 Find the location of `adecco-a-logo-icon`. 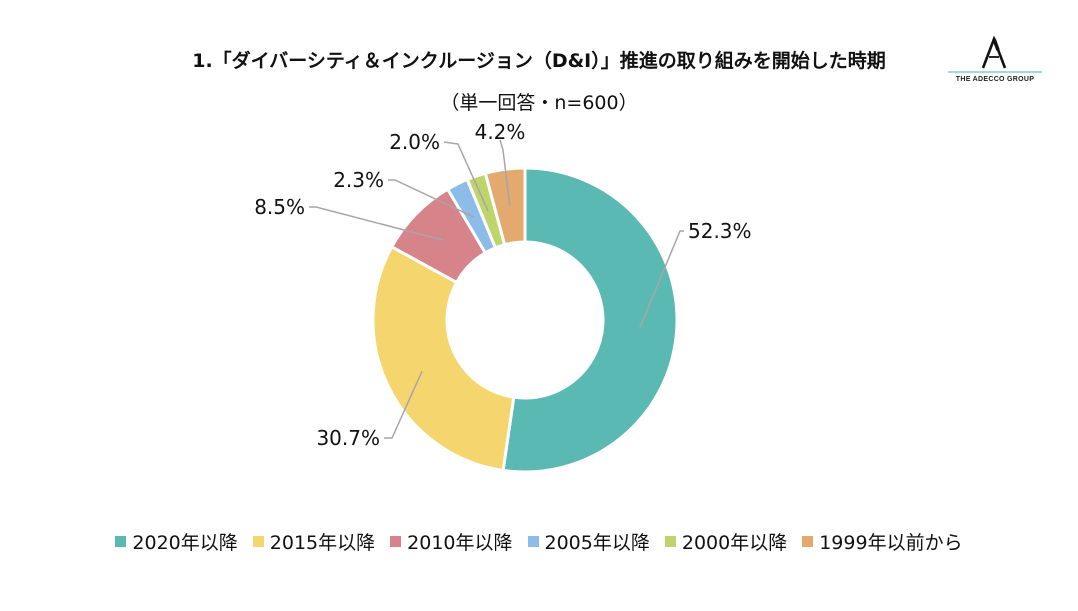

adecco-a-logo-icon is located at coordinates (994, 52).